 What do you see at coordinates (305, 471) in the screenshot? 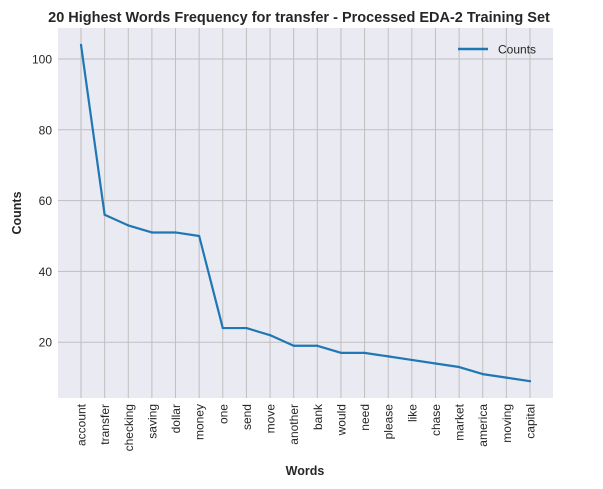
I see `x-axis-label: Words` at bounding box center [305, 471].